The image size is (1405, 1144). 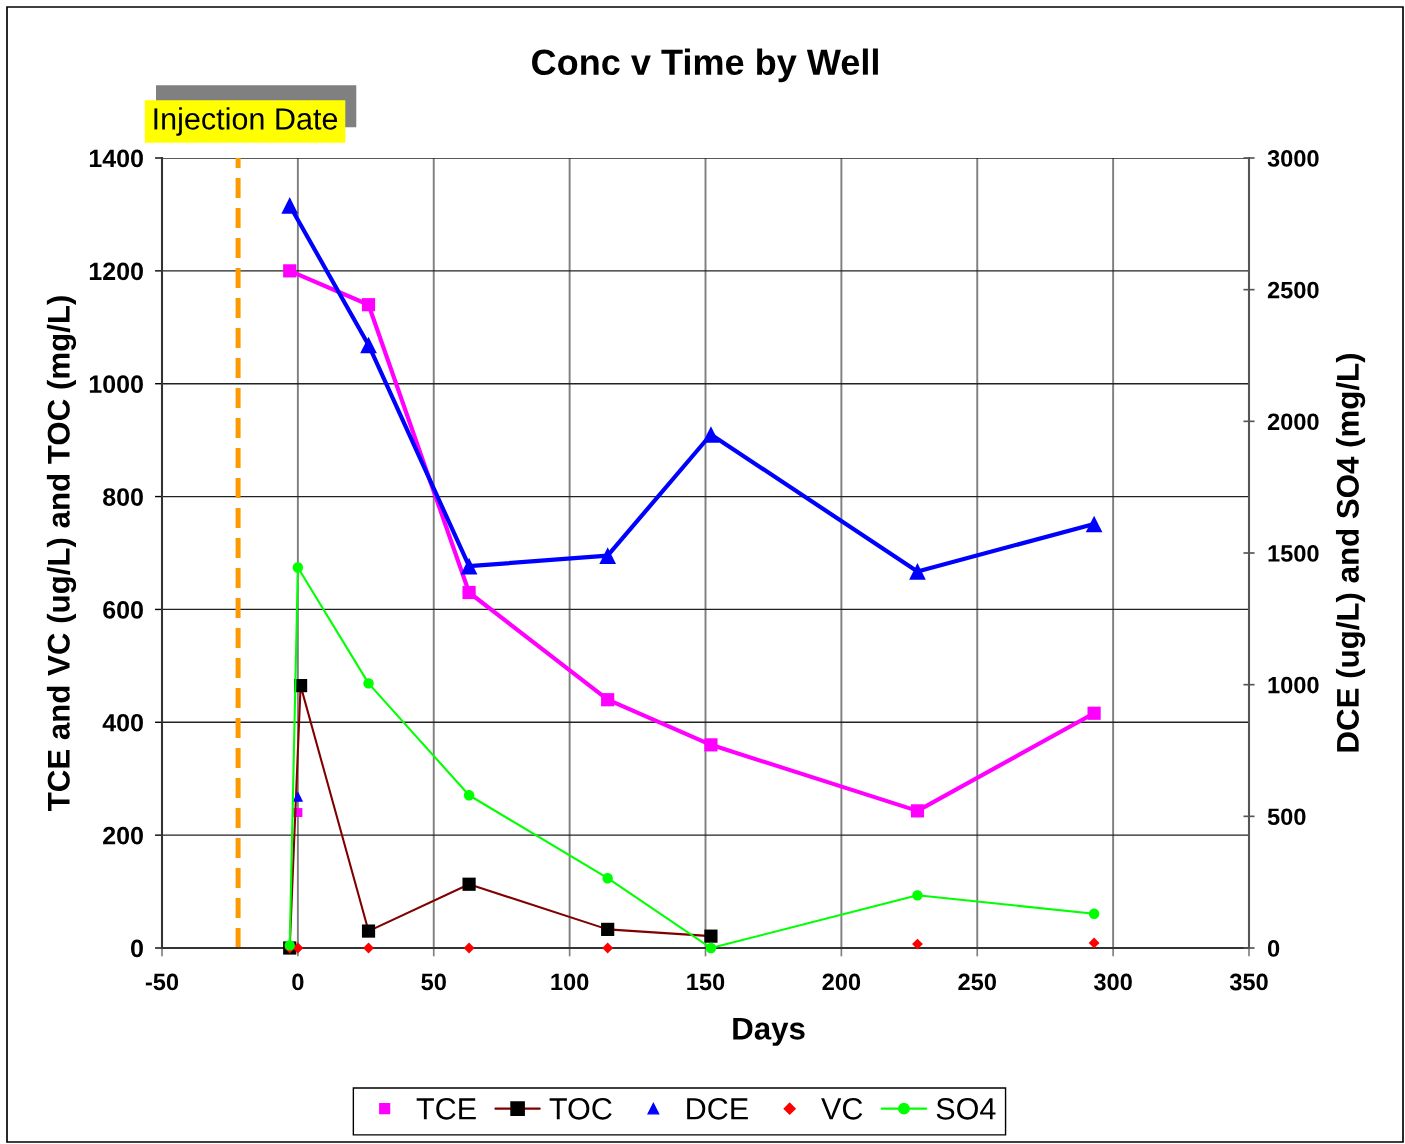 I want to click on y2-tick-label: 2500, so click(x=1293, y=290).